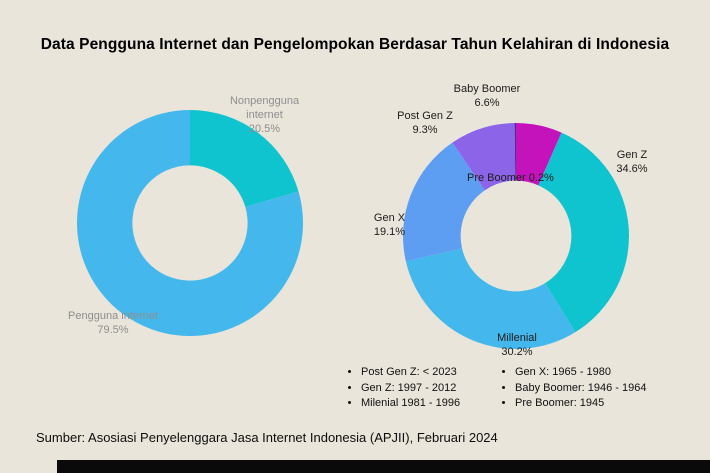 The height and width of the screenshot is (473, 710). What do you see at coordinates (517, 338) in the screenshot?
I see `label-millenial-name: Millenial` at bounding box center [517, 338].